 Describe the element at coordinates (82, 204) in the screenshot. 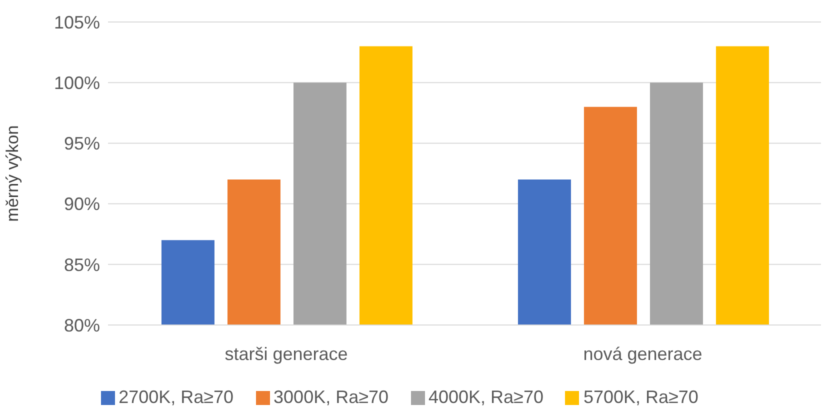

I see `y-tick-label: 90%` at that location.